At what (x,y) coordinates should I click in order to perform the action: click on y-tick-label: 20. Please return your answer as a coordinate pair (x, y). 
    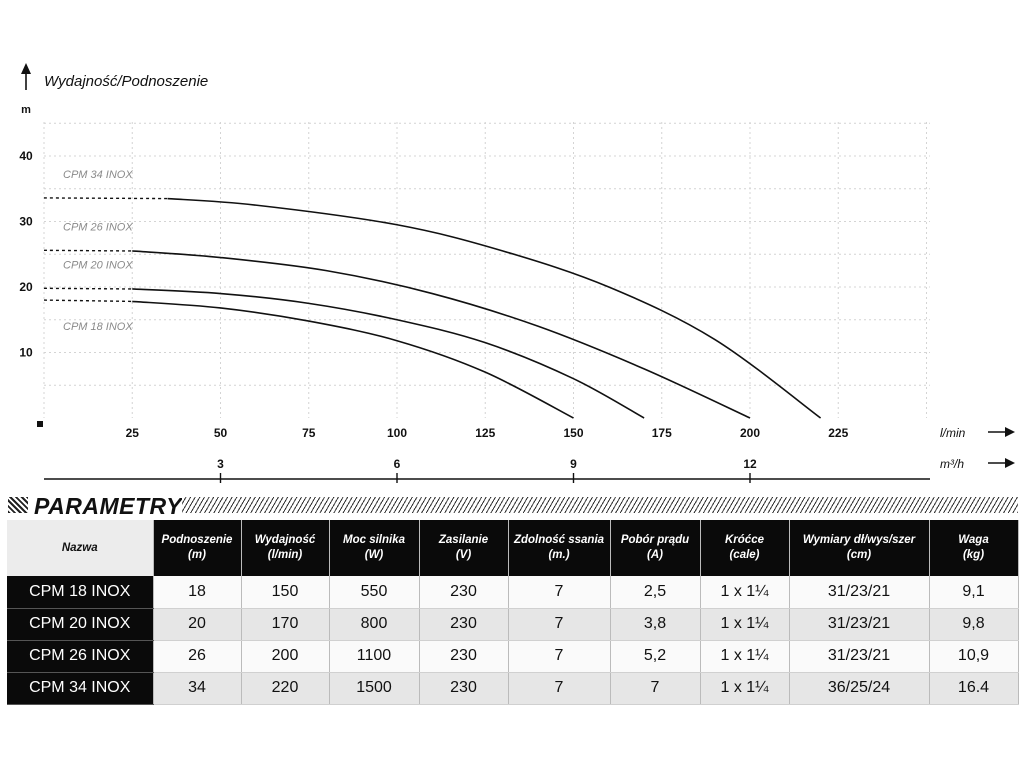
    Looking at the image, I should click on (26, 287).